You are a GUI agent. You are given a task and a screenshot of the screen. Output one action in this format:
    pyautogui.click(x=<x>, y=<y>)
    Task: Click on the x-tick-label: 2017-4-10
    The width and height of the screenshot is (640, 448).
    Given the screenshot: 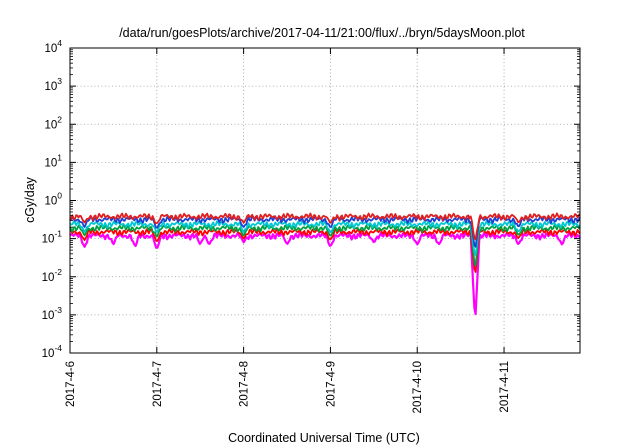 What is the action you would take?
    pyautogui.click(x=418, y=387)
    